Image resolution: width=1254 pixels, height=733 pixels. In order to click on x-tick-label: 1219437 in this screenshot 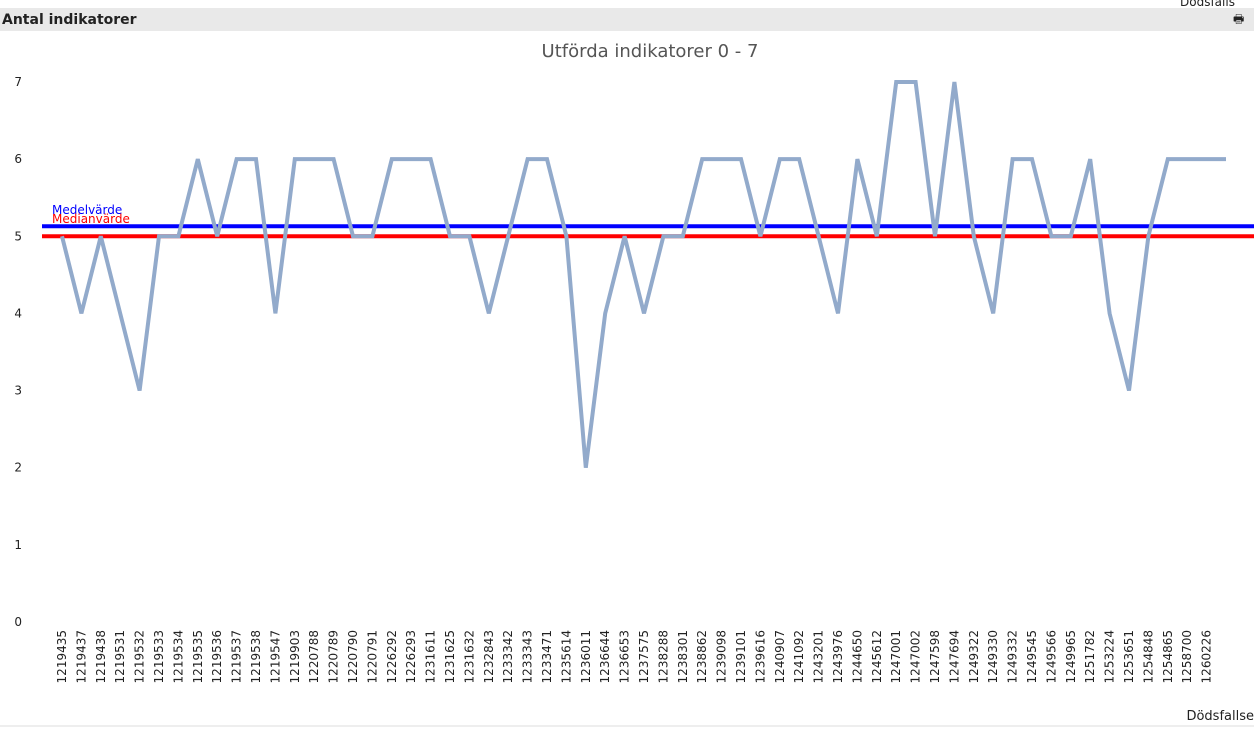, I will do `click(81, 656)`.